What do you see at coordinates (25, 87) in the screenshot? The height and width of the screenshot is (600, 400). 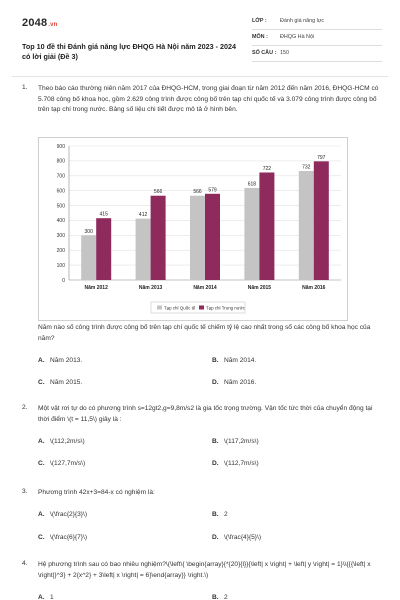 I see `question-number: 1.` at bounding box center [25, 87].